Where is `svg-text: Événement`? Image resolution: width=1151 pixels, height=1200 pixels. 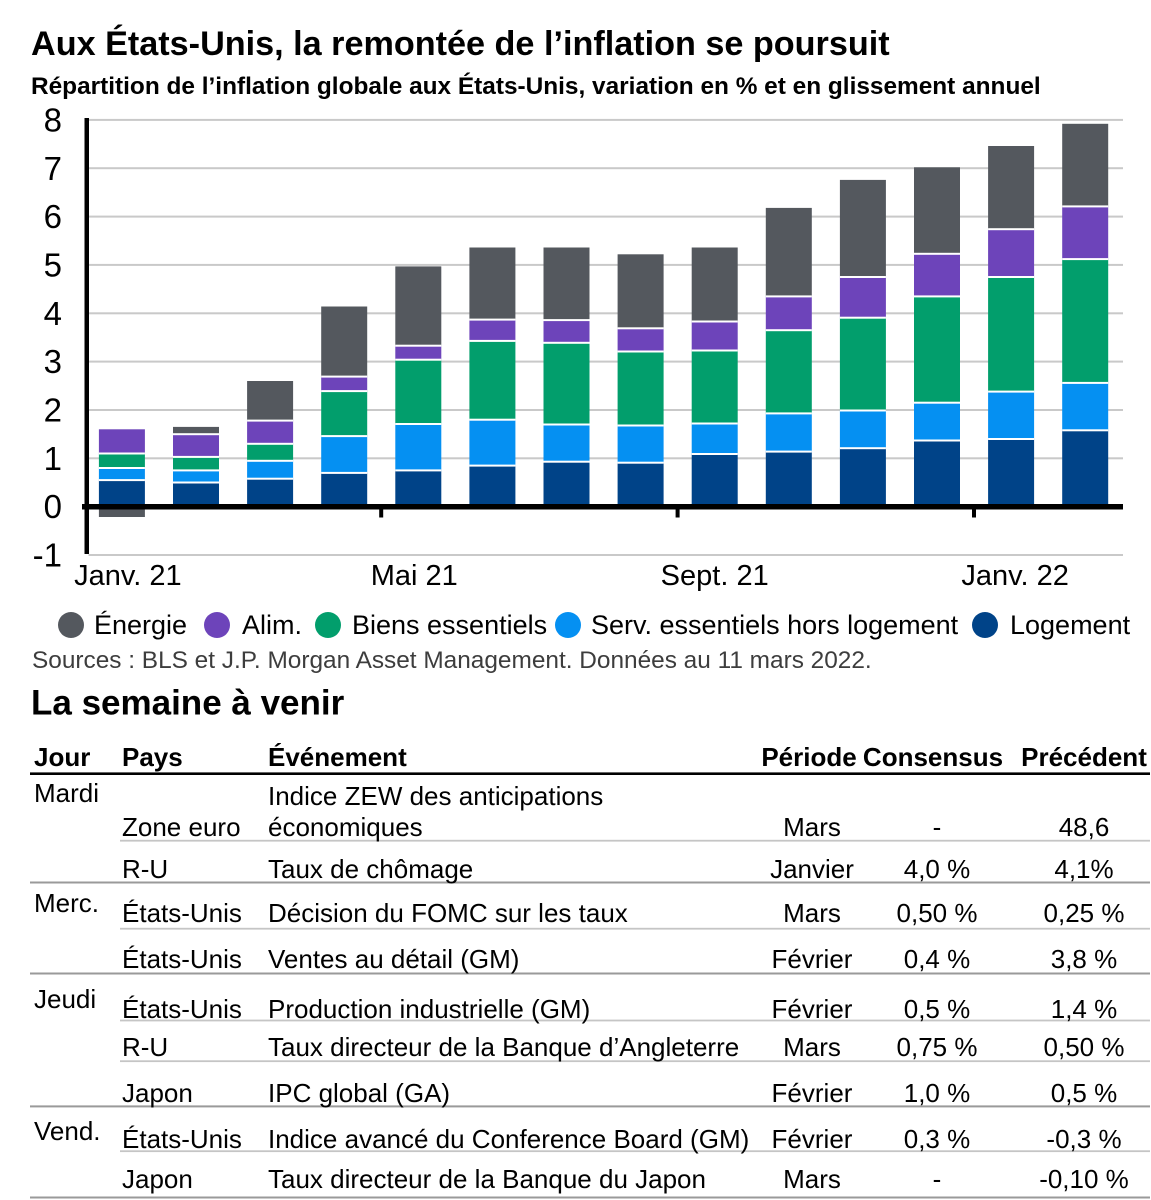
svg-text: Événement is located at coordinates (337, 757).